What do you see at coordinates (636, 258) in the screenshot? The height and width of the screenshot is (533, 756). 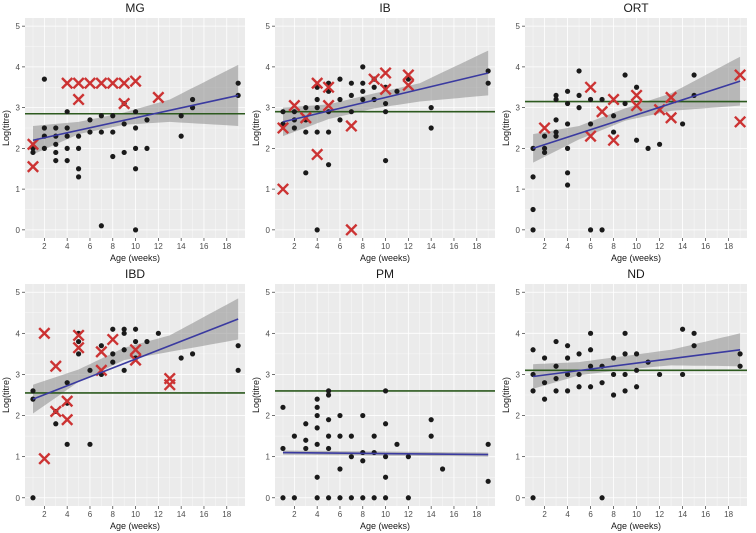 I see `x-axis-title: Age (weeks)` at bounding box center [636, 258].